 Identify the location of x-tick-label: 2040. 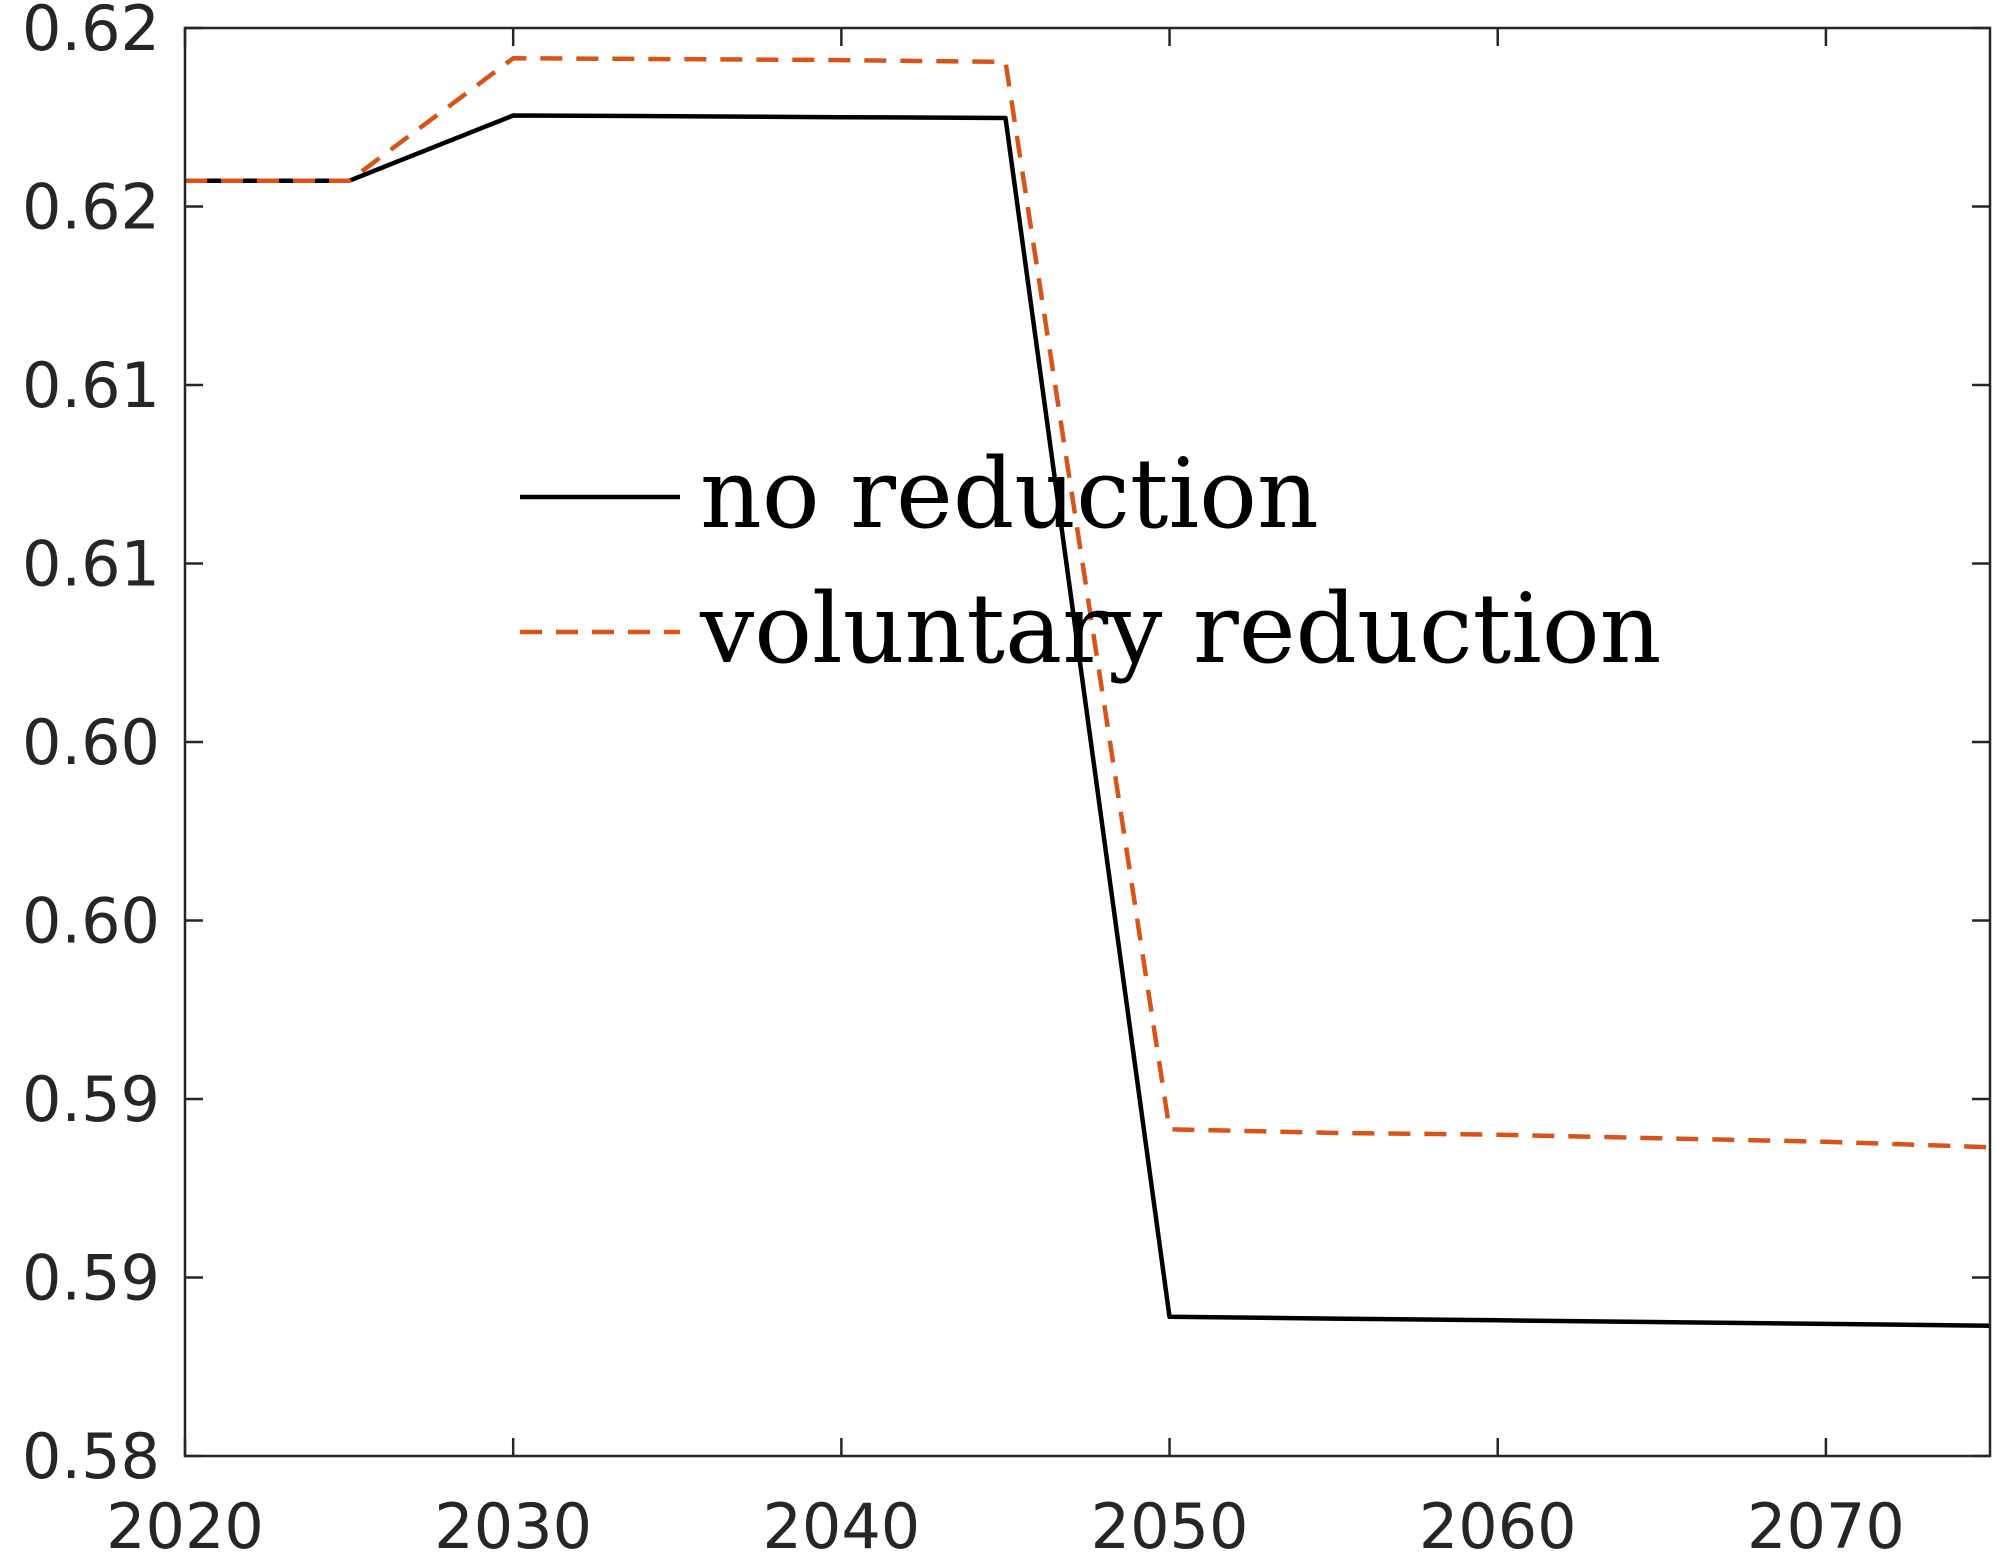
(841, 1522).